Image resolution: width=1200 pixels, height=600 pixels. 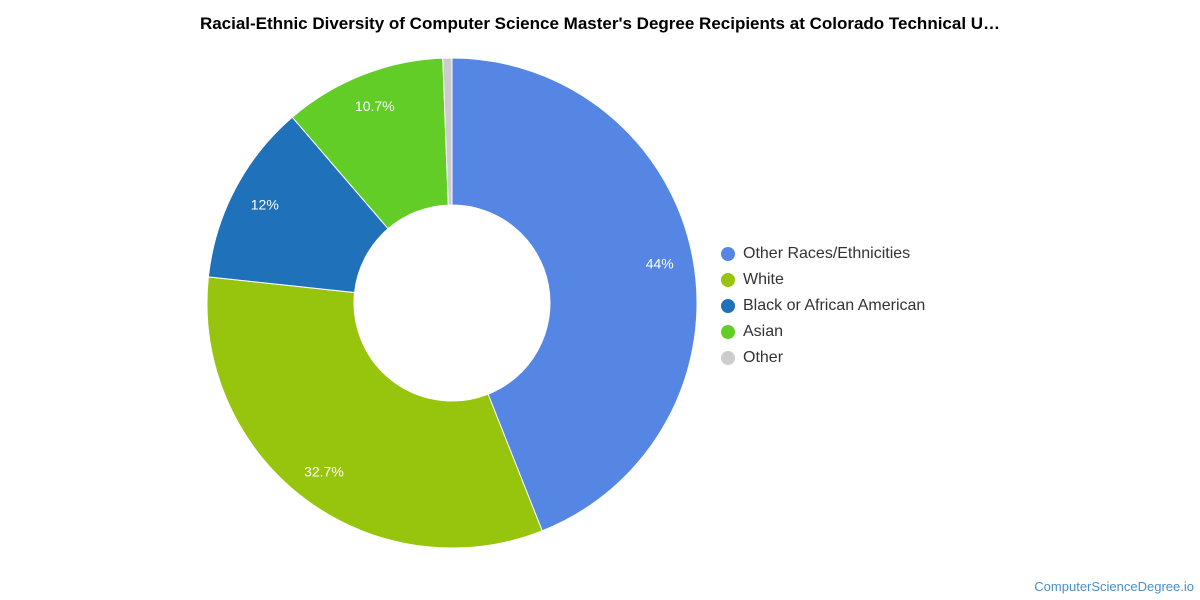 I want to click on legend-item-label: Other Races/Ethnicities, so click(x=827, y=253).